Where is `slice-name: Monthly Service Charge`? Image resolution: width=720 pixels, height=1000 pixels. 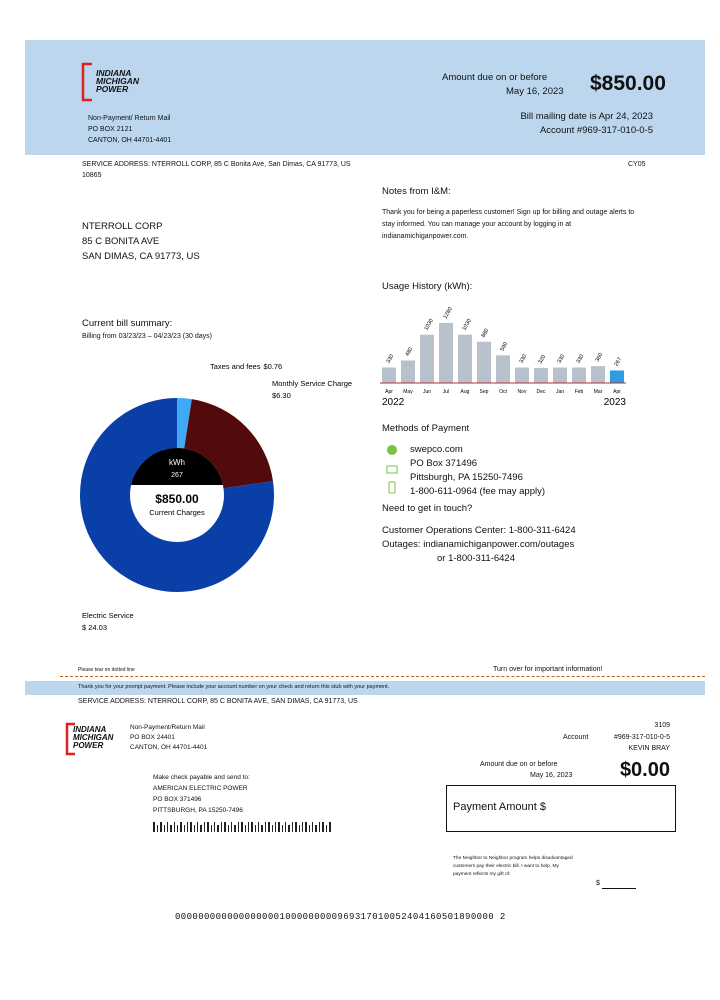 slice-name: Monthly Service Charge is located at coordinates (312, 383).